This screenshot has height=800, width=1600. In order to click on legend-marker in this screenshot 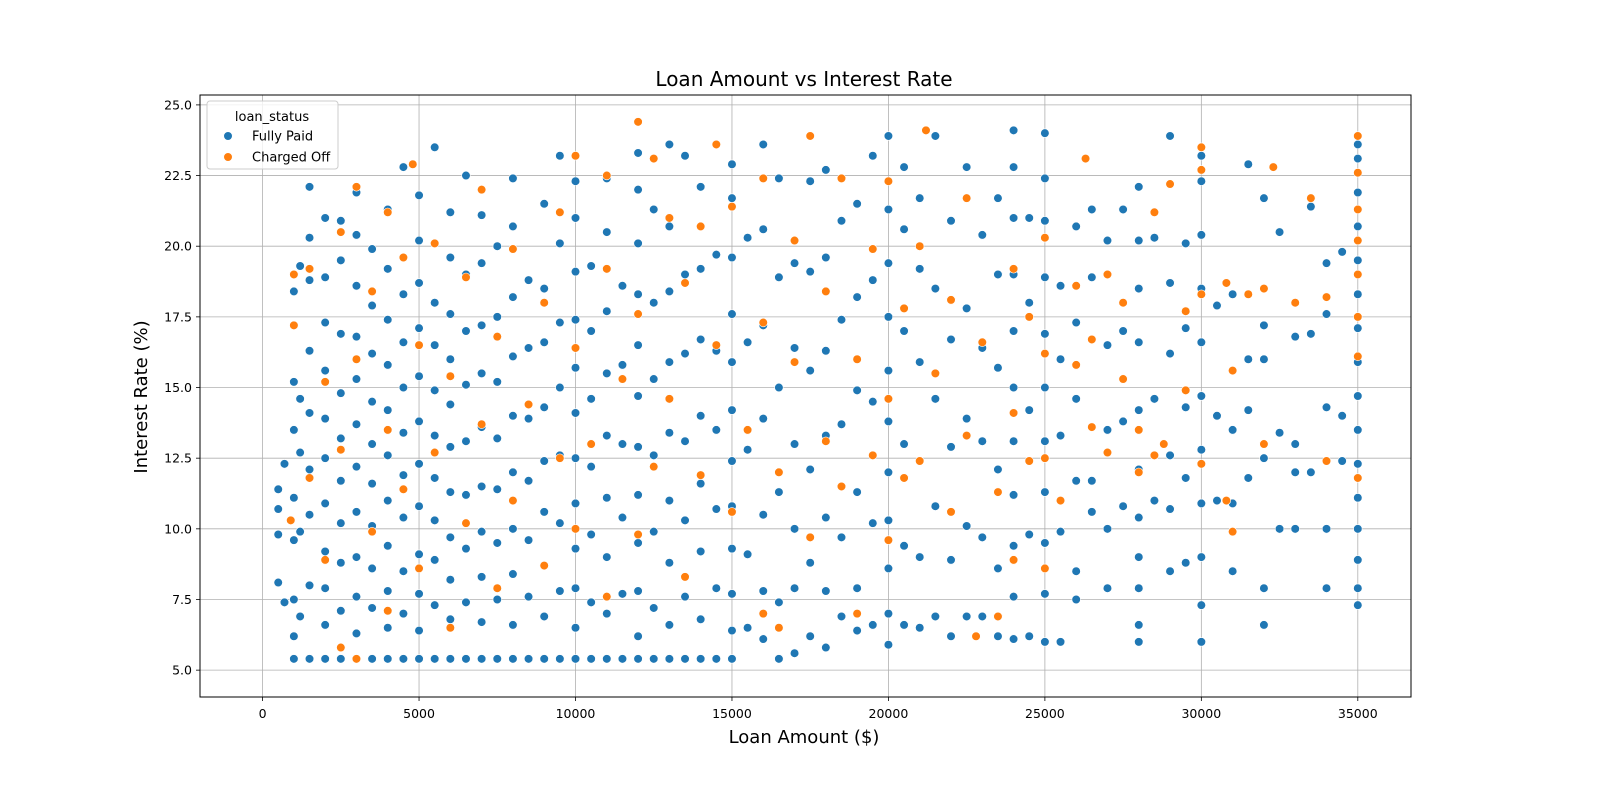, I will do `click(228, 136)`.